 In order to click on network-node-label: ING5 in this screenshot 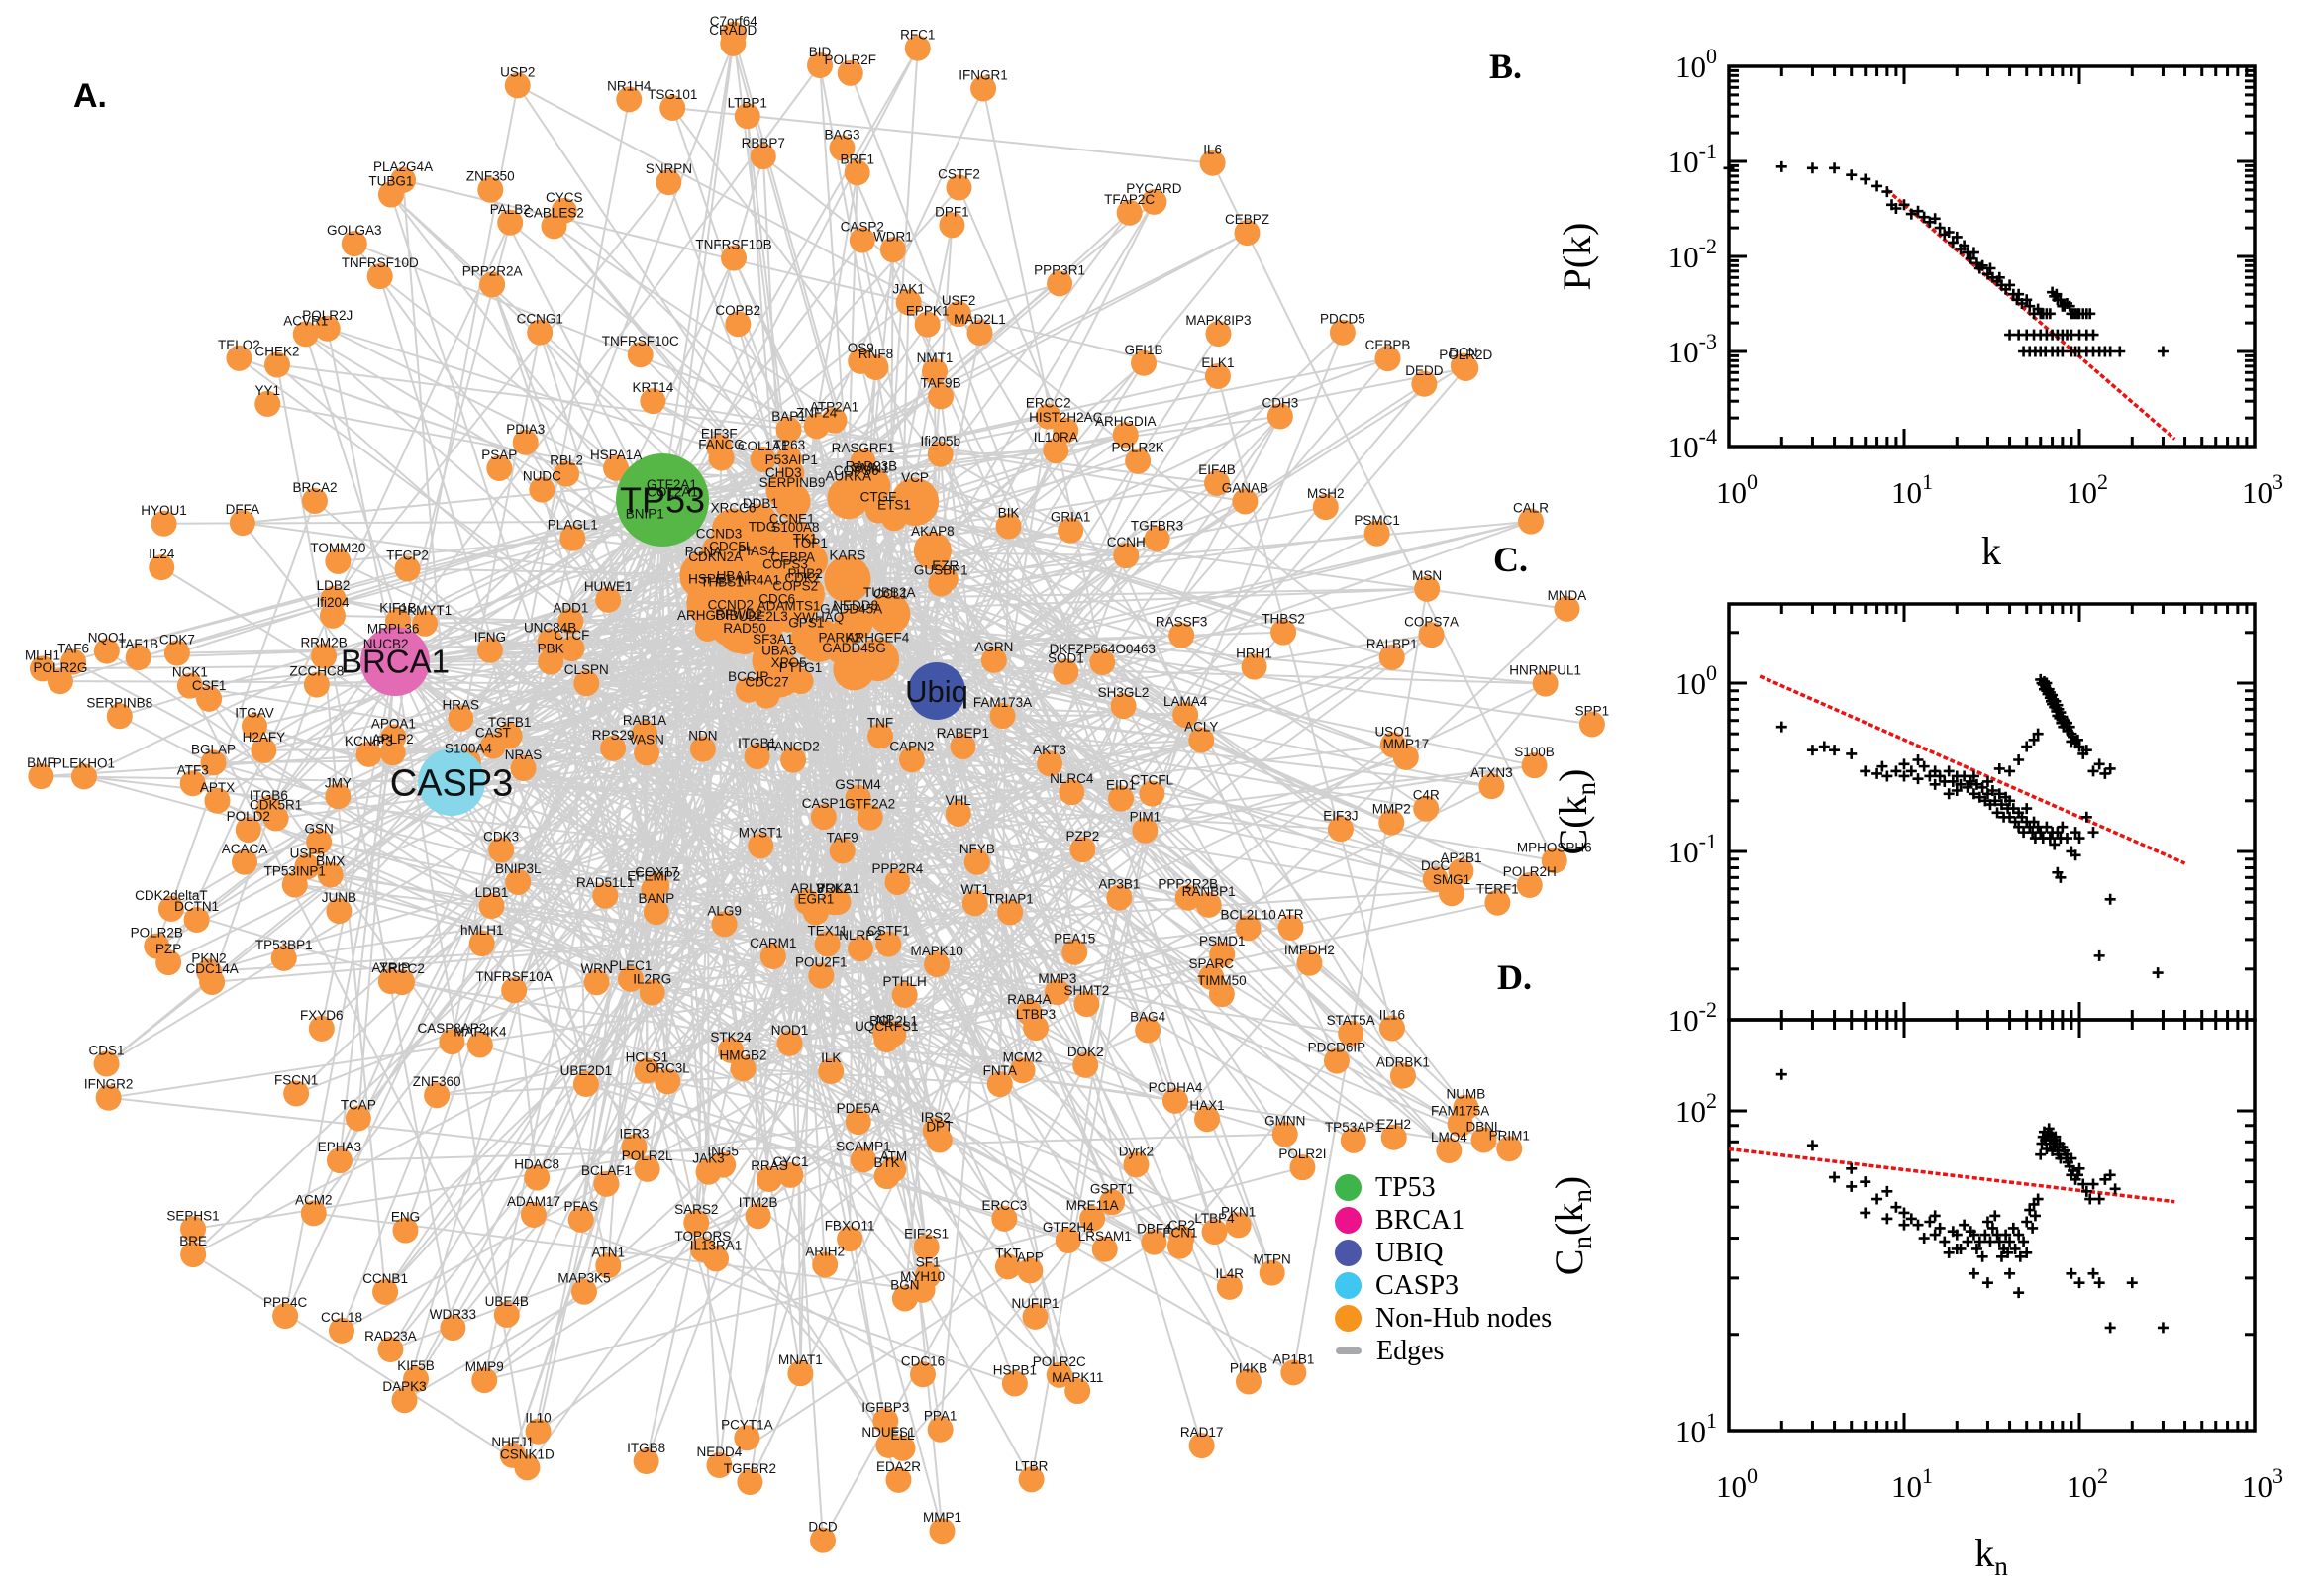, I will do `click(723, 1152)`.